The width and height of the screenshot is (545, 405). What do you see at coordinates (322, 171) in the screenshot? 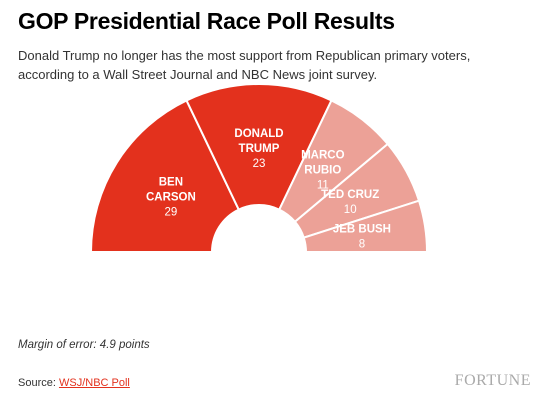
I see `slice-name-label: RUBIO` at bounding box center [322, 171].